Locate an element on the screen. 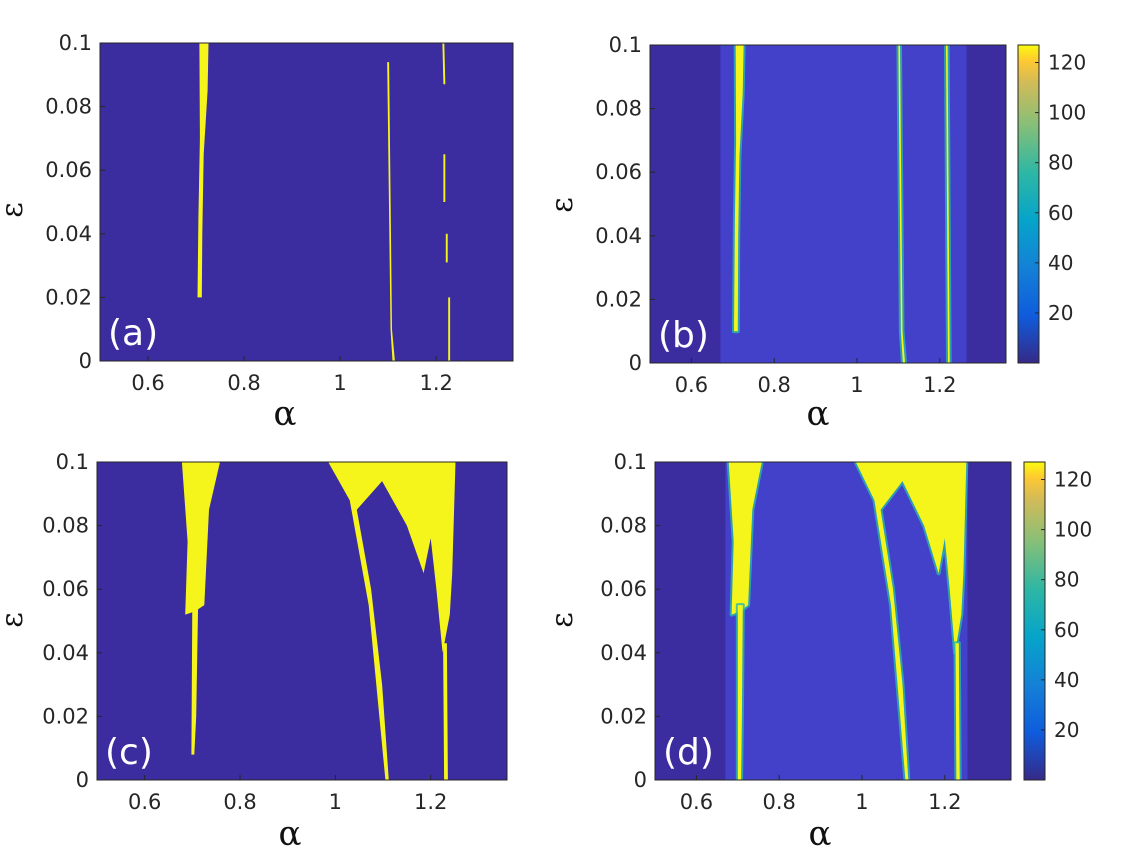 This screenshot has height=850, width=1134. region-edge-line-1.22 is located at coordinates (948, 204).